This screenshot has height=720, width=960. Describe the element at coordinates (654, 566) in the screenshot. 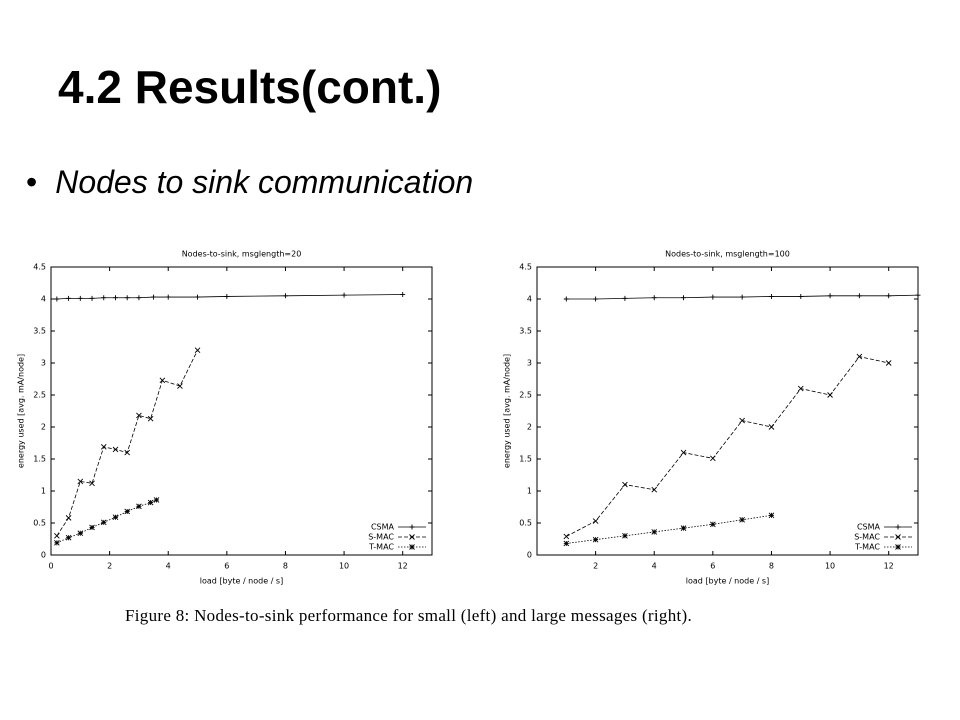

I see `x-tick-label: 4` at that location.